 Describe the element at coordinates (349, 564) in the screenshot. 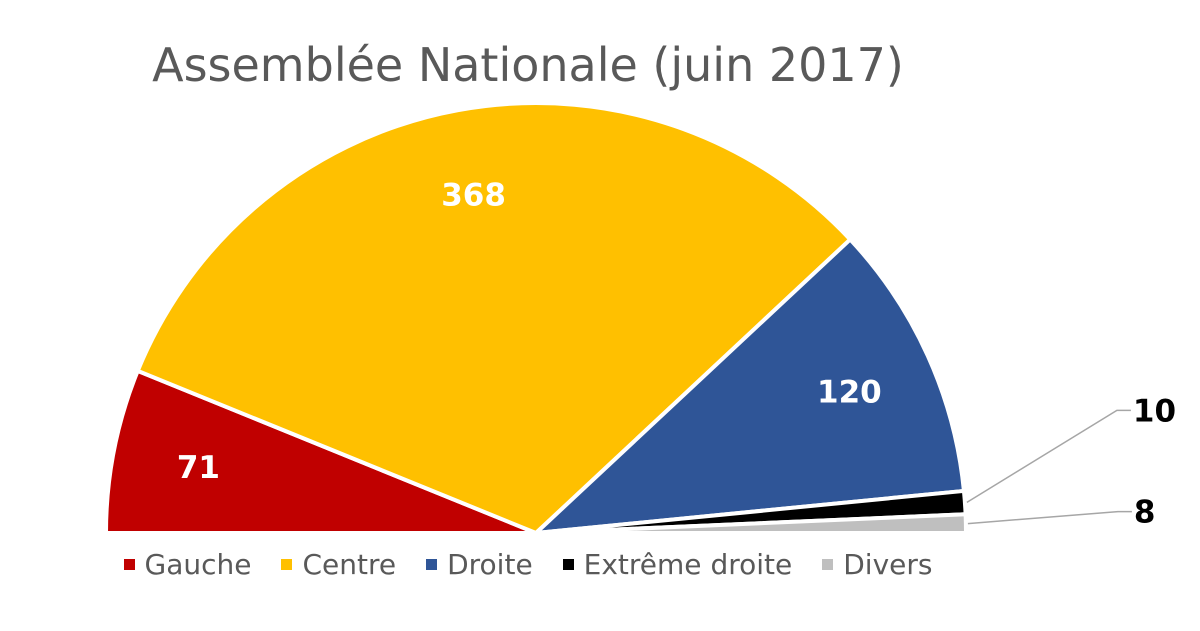

I see `legend-label-centre: Centre` at that location.